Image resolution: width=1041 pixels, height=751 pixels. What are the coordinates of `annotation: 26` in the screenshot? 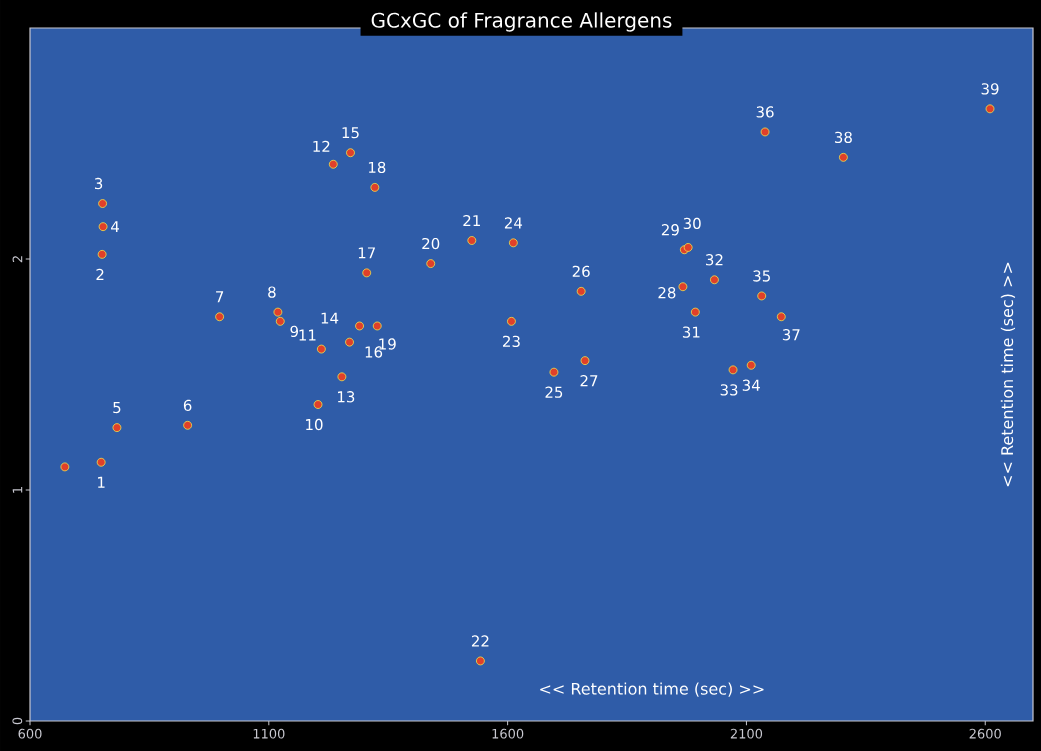 It's located at (581, 271).